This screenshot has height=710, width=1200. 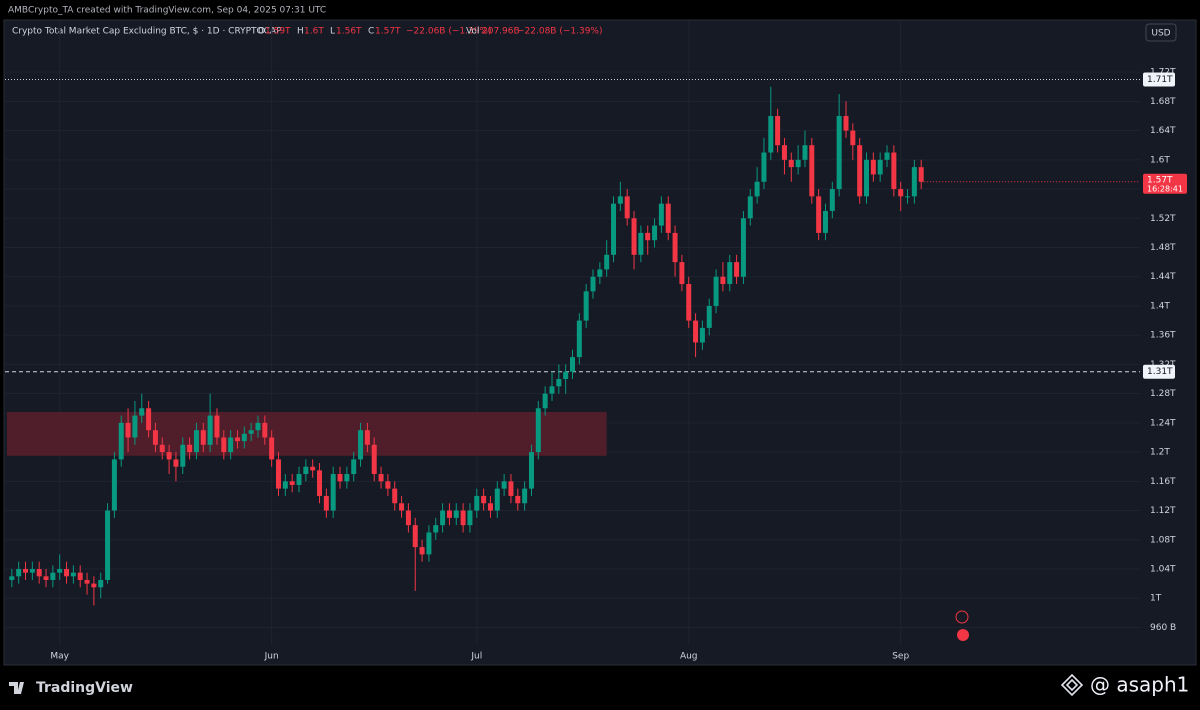 What do you see at coordinates (388, 32) in the screenshot?
I see `header-c-value: 1.57T` at bounding box center [388, 32].